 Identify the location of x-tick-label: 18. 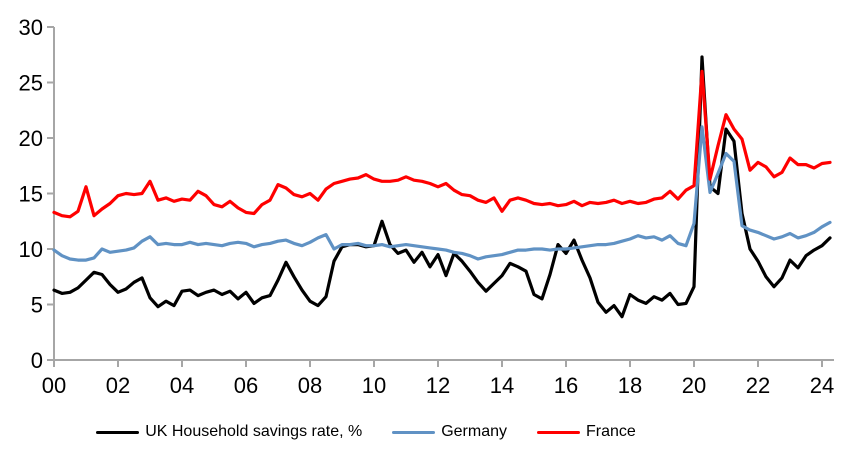
(630, 385).